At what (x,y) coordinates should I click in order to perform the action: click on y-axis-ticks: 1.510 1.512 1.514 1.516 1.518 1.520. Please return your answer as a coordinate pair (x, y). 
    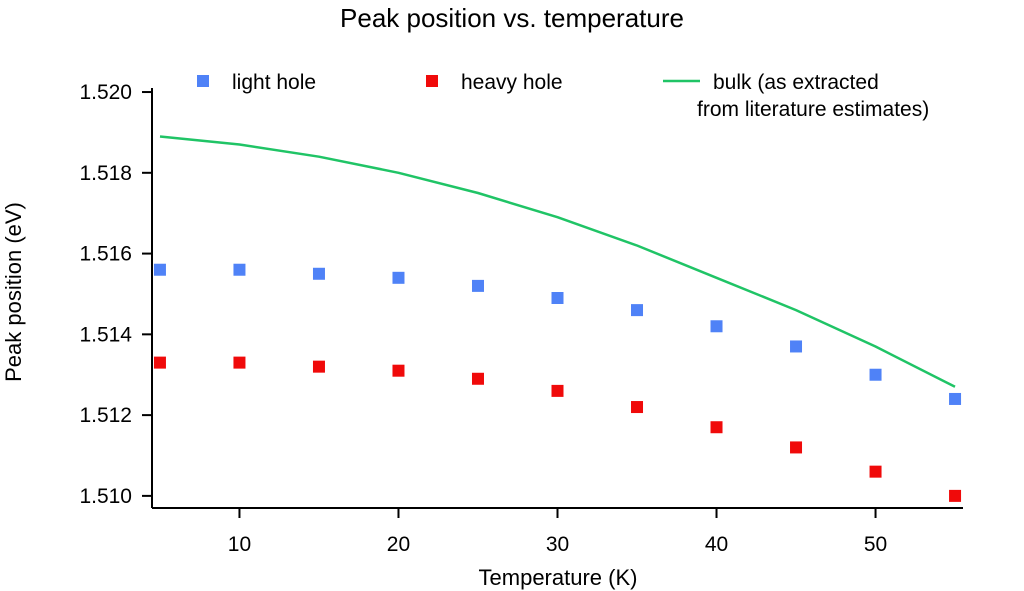
    Looking at the image, I should click on (115, 294).